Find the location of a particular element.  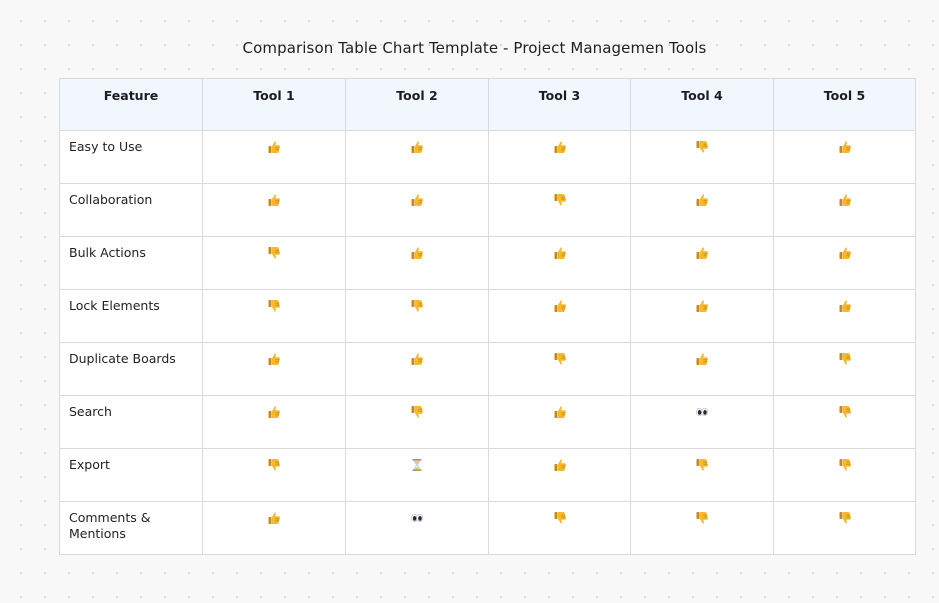

feature-cell: Lock Elements is located at coordinates (131, 316).